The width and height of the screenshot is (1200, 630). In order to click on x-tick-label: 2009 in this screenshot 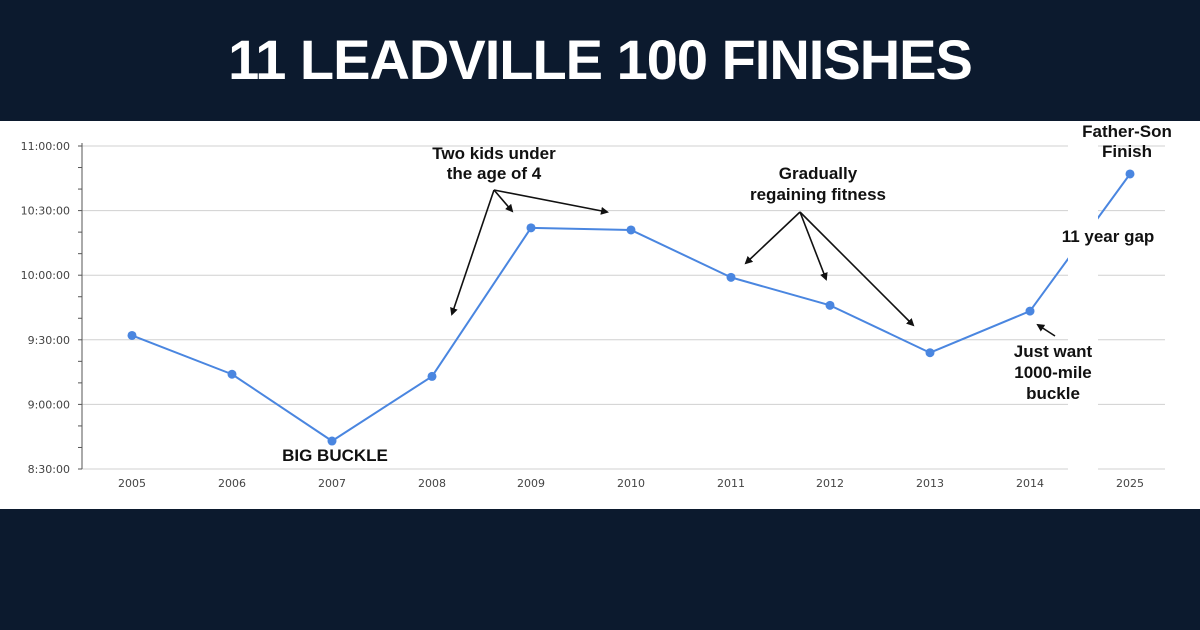, I will do `click(531, 483)`.